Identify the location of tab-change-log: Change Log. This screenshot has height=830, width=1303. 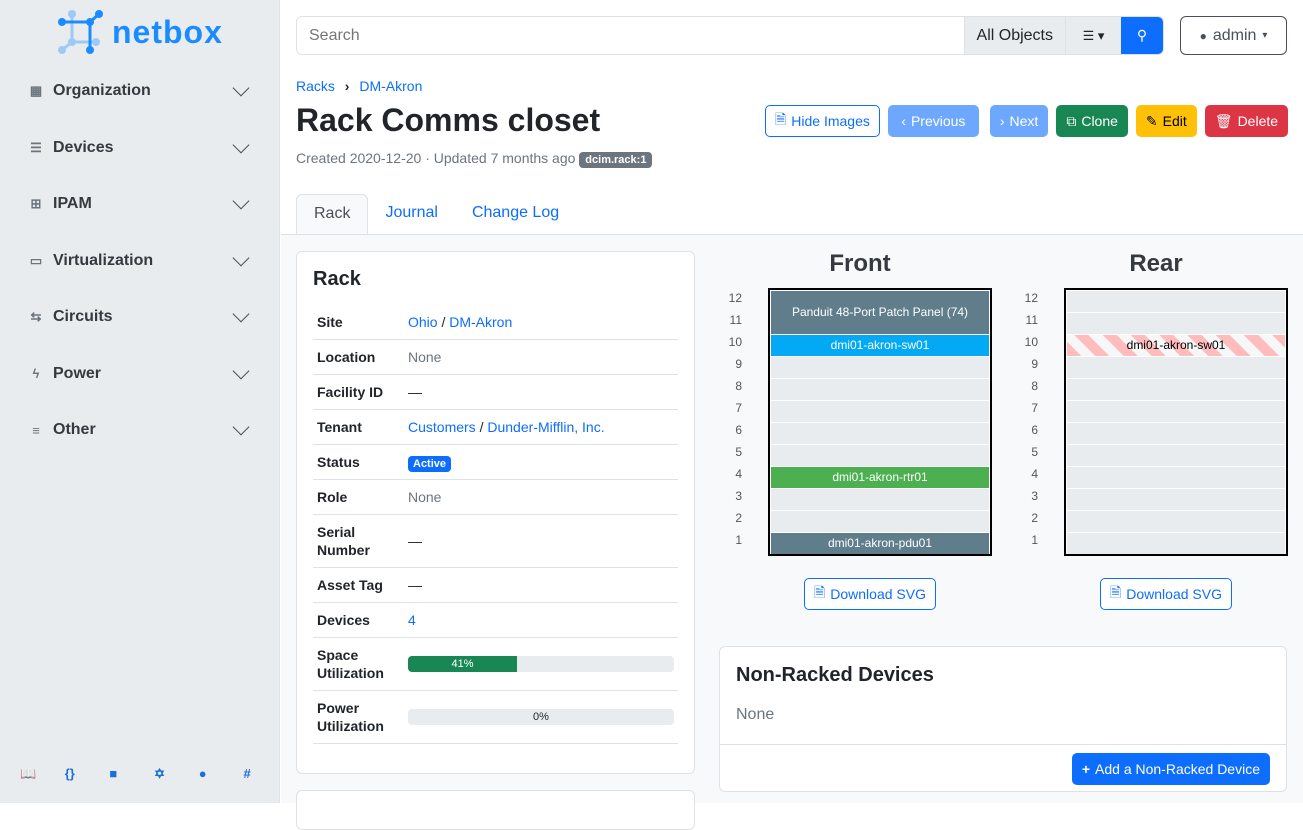
(515, 212).